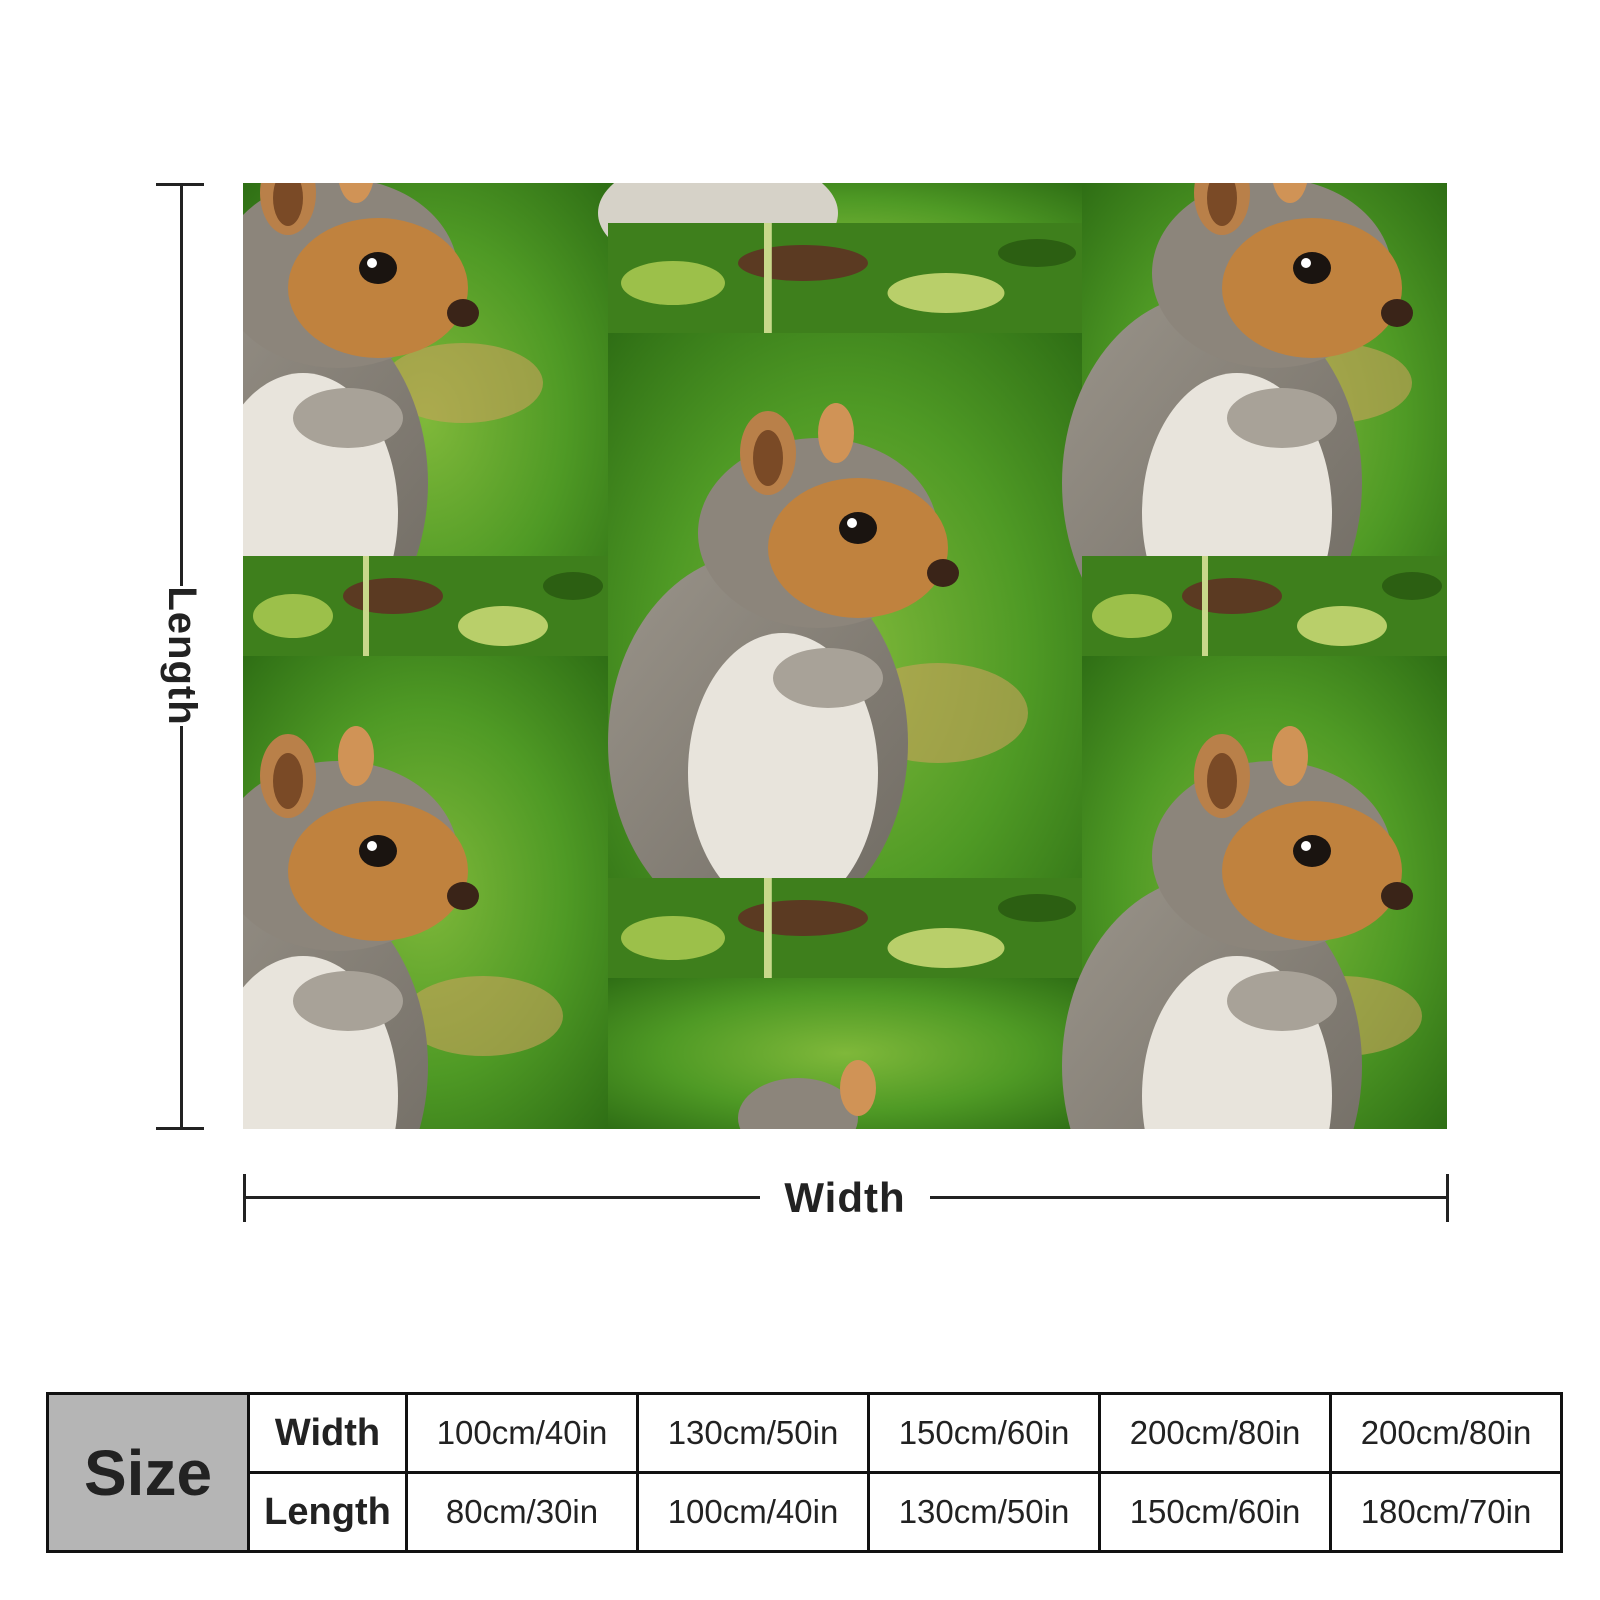 This screenshot has height=1600, width=1600. Describe the element at coordinates (845, 1198) in the screenshot. I see `width-label: Width` at that location.